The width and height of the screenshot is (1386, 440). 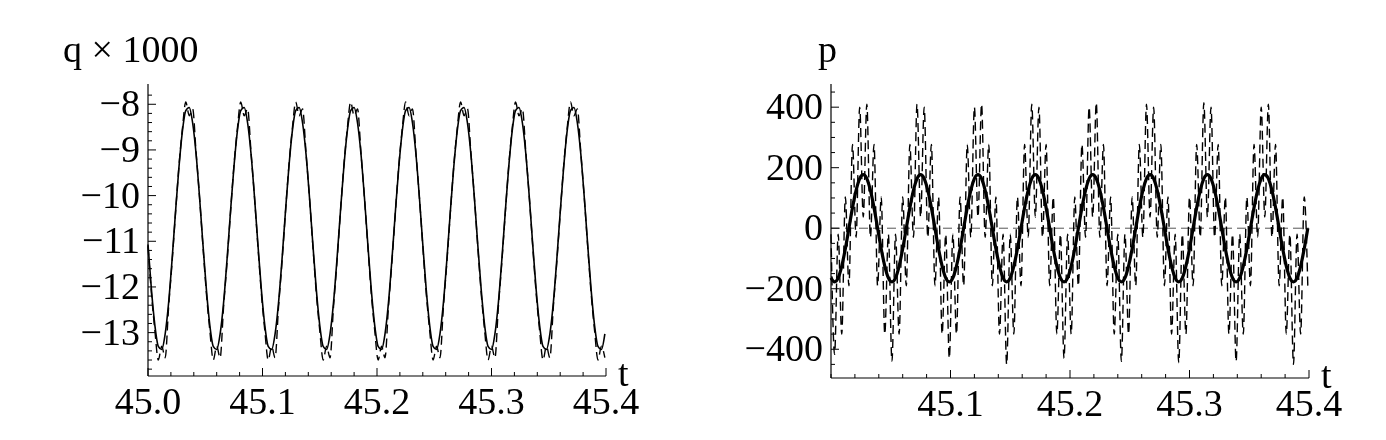 What do you see at coordinates (110, 194) in the screenshot?
I see `y-tick-label: −10` at bounding box center [110, 194].